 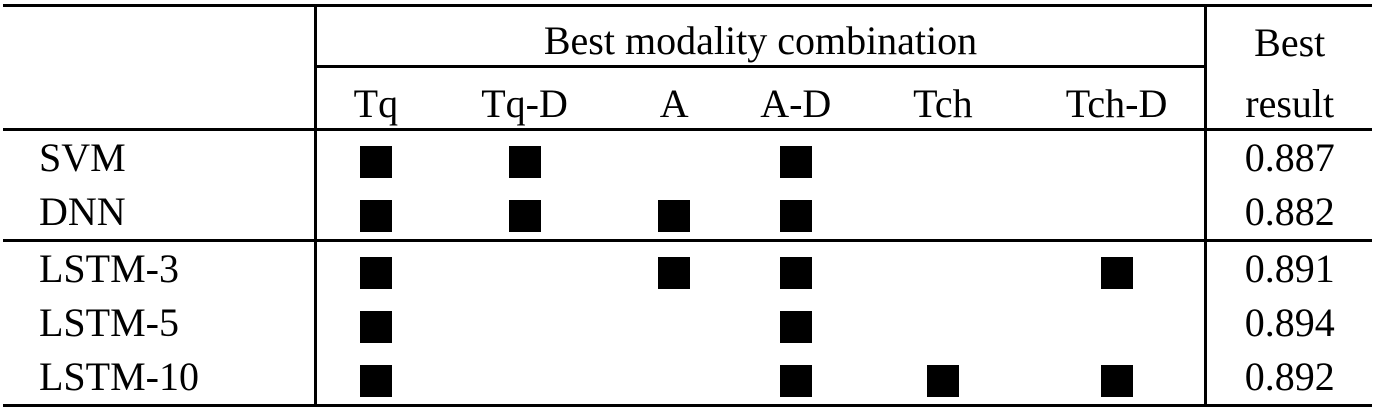 What do you see at coordinates (109, 268) in the screenshot?
I see `model-name: LSTM-3` at bounding box center [109, 268].